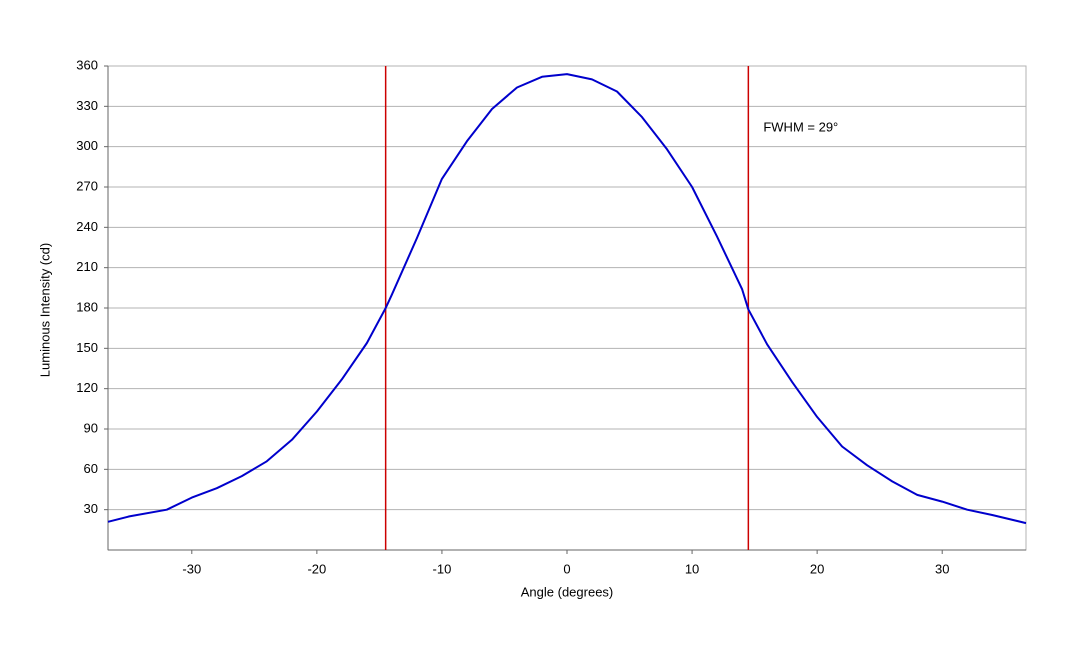  What do you see at coordinates (87, 306) in the screenshot?
I see `y-tick-label: 180` at bounding box center [87, 306].